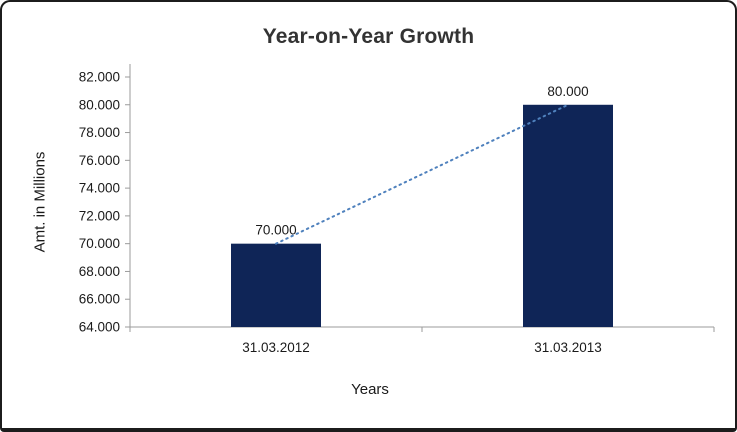 This screenshot has width=737, height=432. Describe the element at coordinates (99, 327) in the screenshot. I see `y-tick-label: 64.000` at that location.